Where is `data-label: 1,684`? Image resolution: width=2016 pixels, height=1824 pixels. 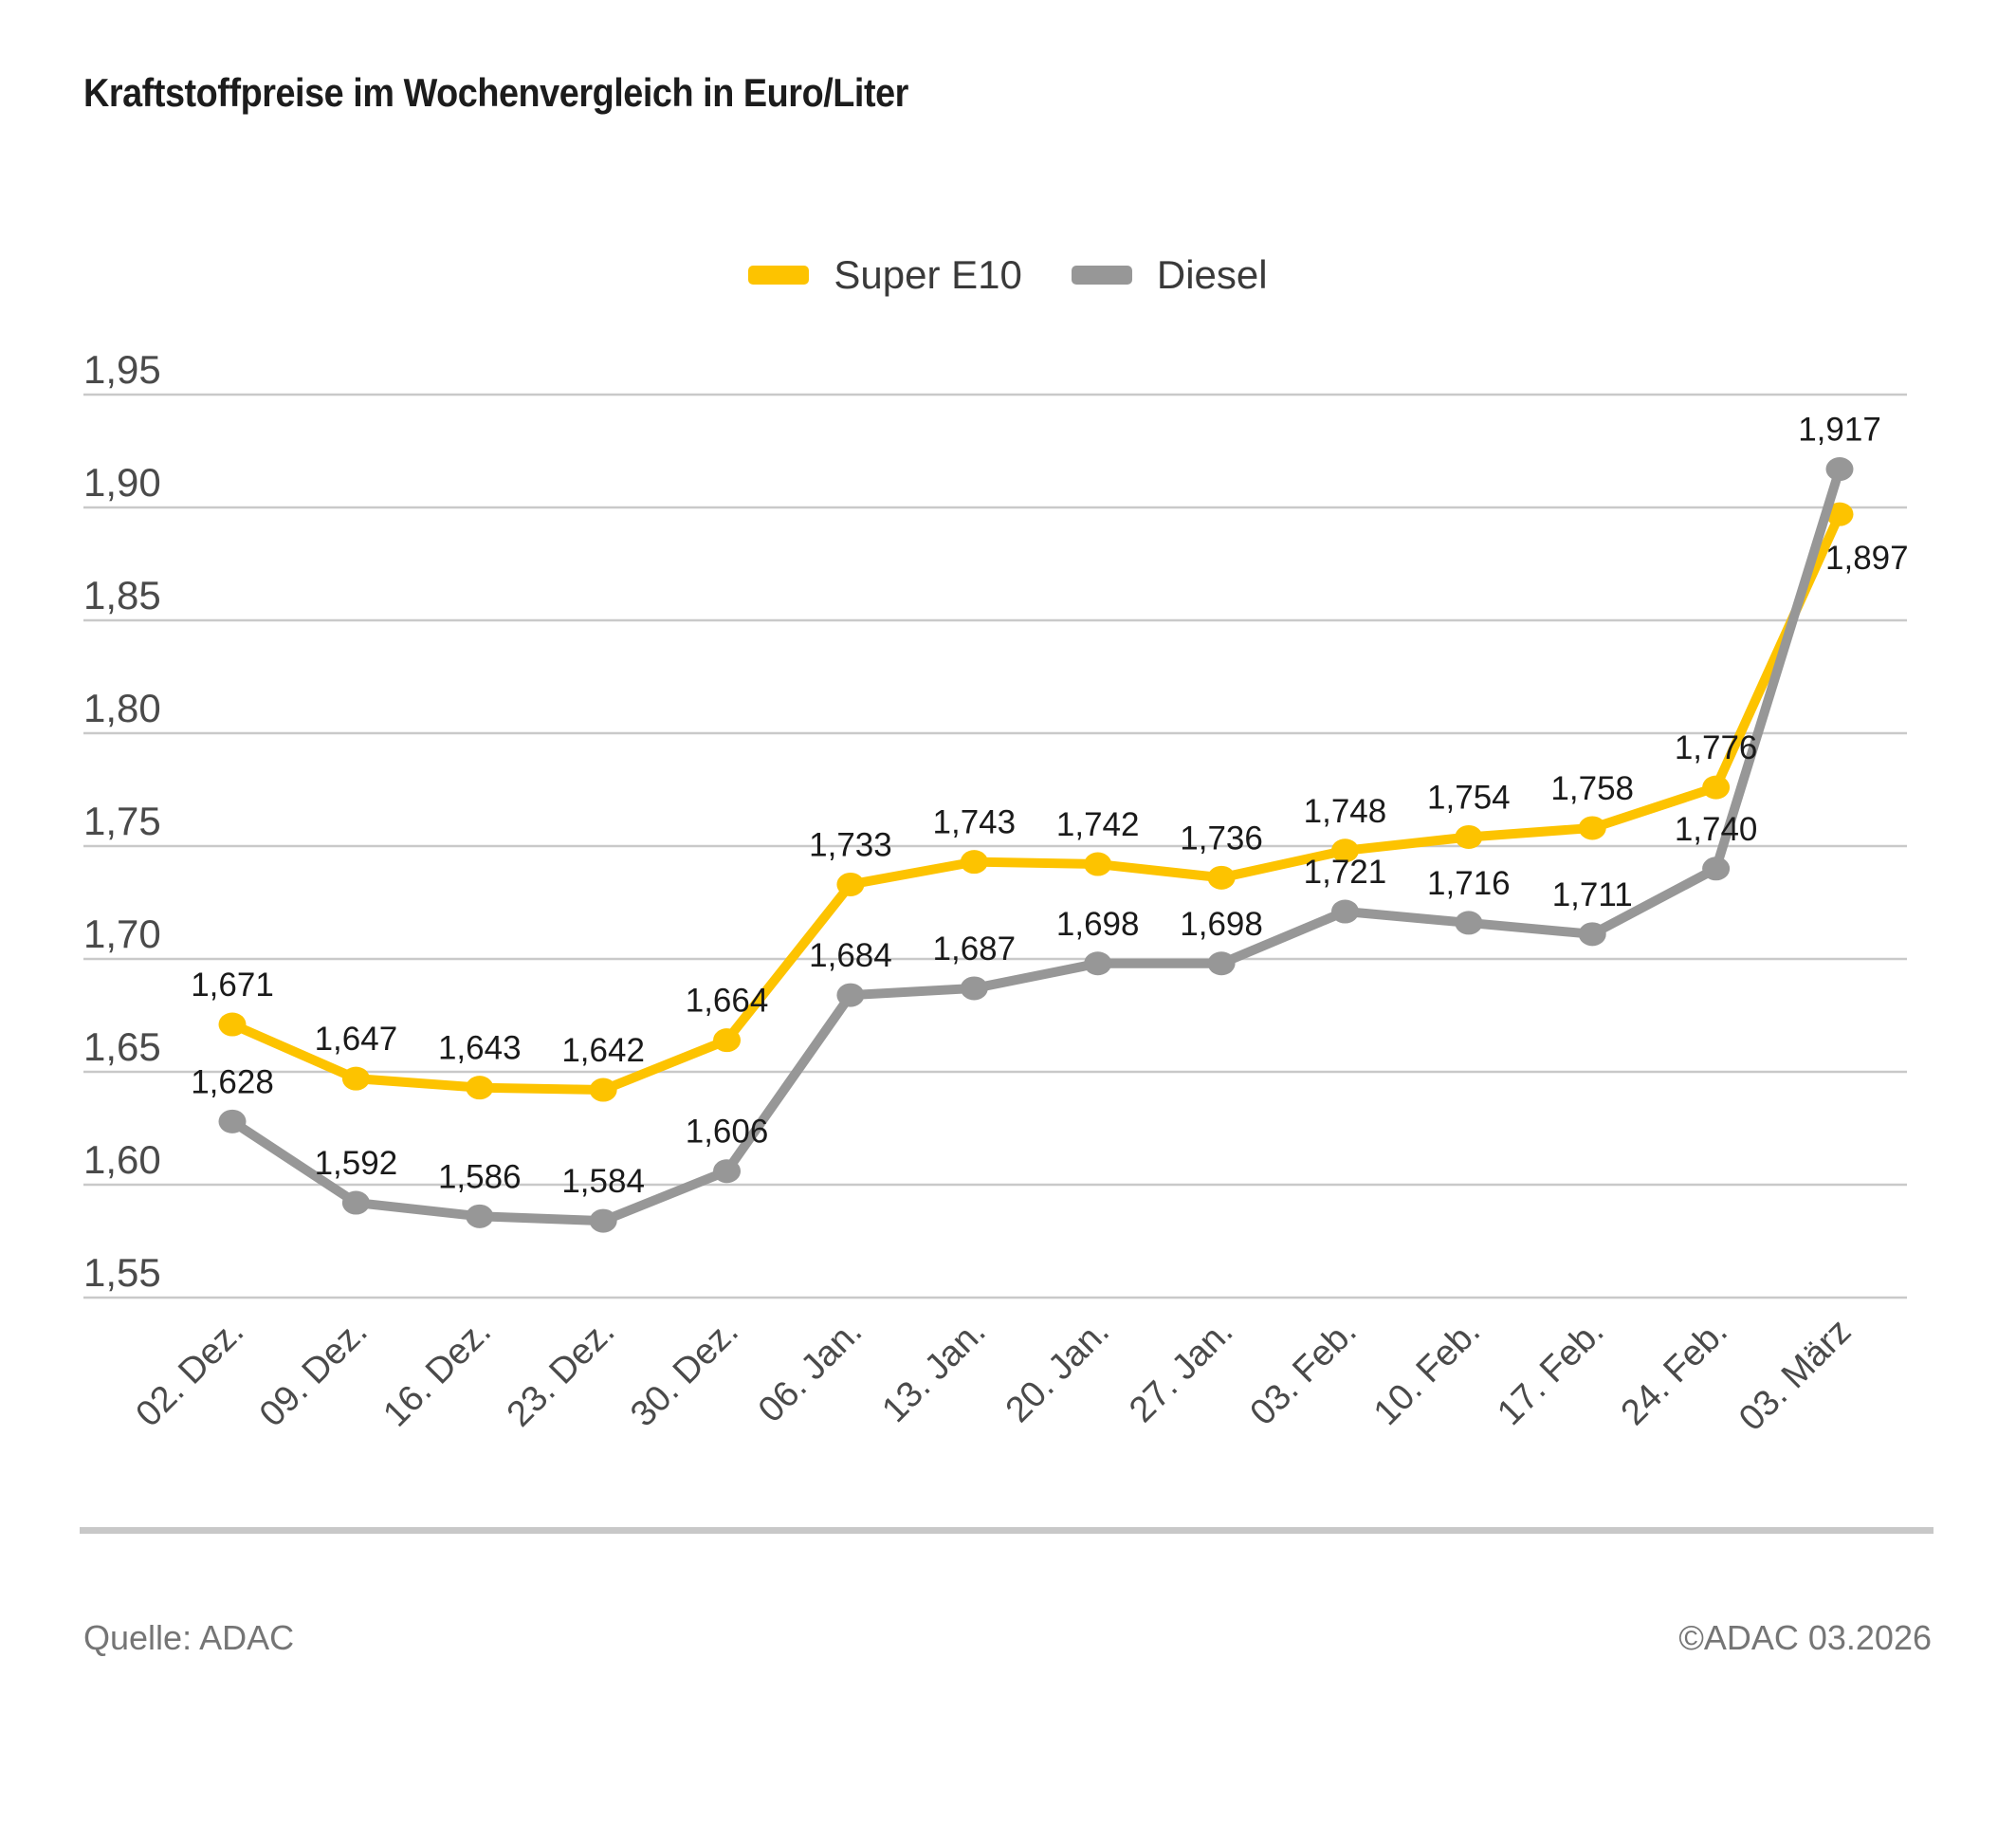 data-label: 1,684 is located at coordinates (850, 955).